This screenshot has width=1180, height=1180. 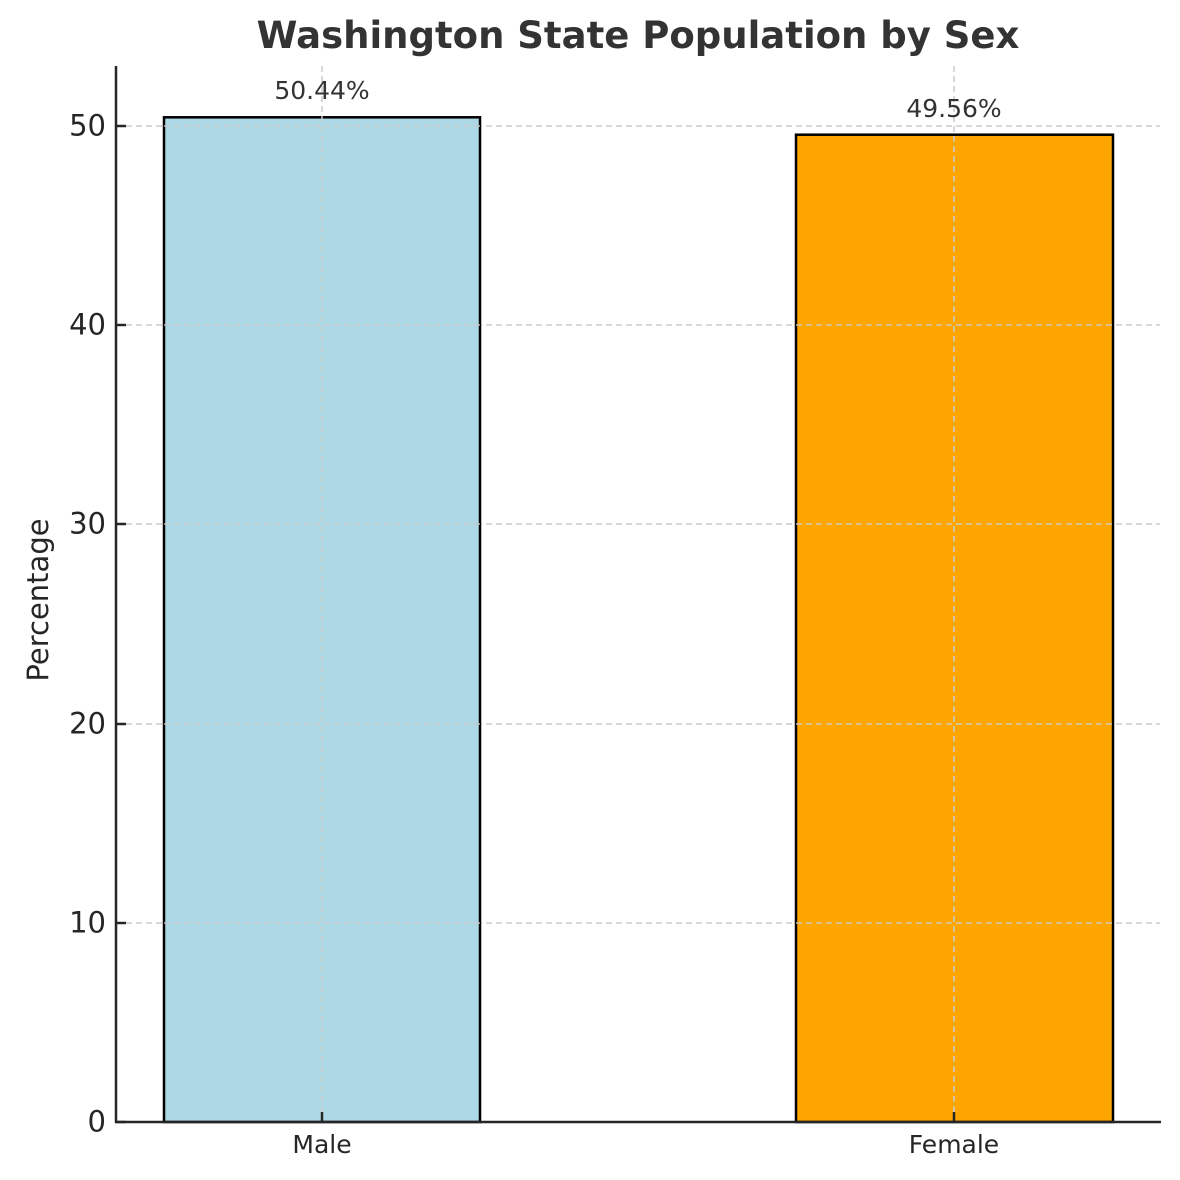 I want to click on x-tick-label-male: Male, so click(x=322, y=1144).